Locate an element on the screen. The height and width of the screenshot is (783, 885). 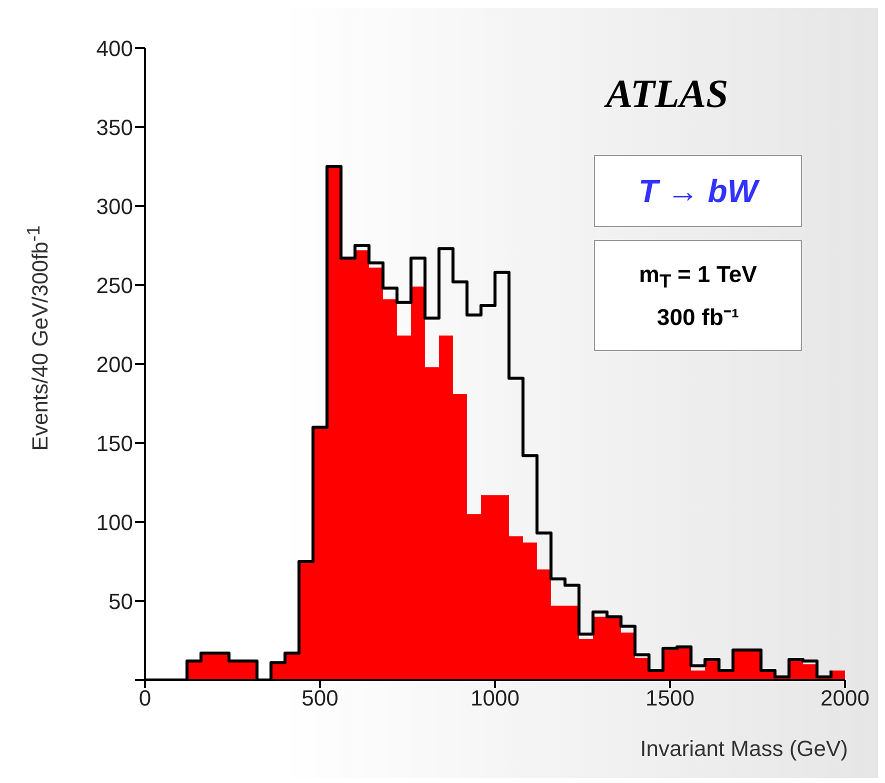
annotation: m$_{T}$ = 1 TeV is located at coordinates (698, 277).